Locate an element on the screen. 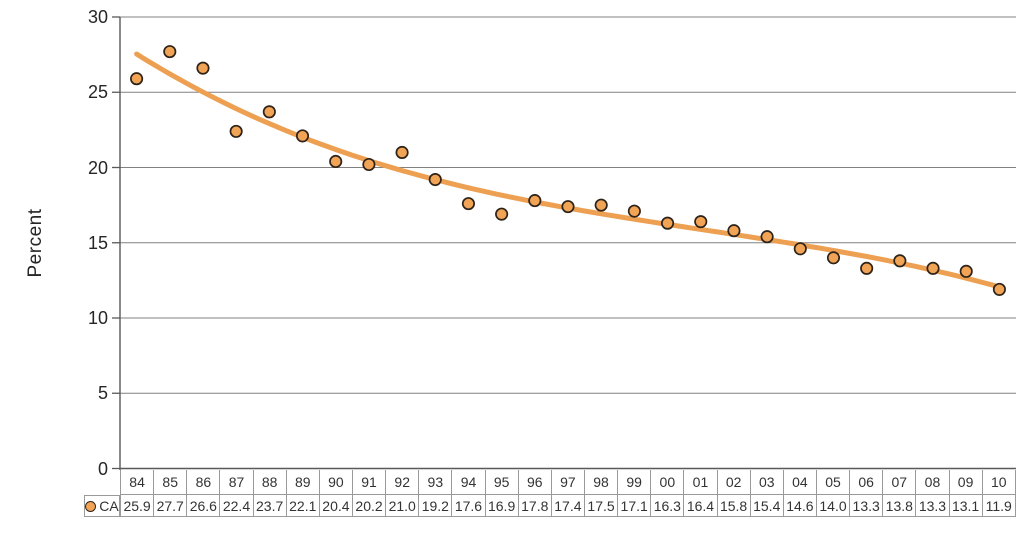 This screenshot has width=1024, height=556. year-cell: 08 is located at coordinates (931, 482).